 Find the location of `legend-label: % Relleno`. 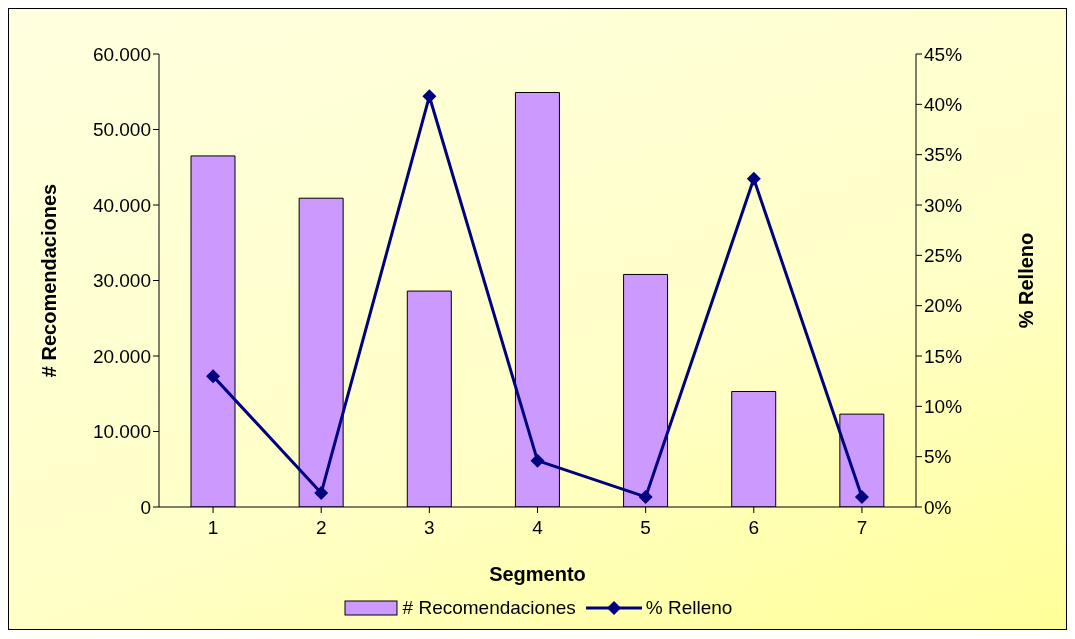

legend-label: % Relleno is located at coordinates (689, 608).